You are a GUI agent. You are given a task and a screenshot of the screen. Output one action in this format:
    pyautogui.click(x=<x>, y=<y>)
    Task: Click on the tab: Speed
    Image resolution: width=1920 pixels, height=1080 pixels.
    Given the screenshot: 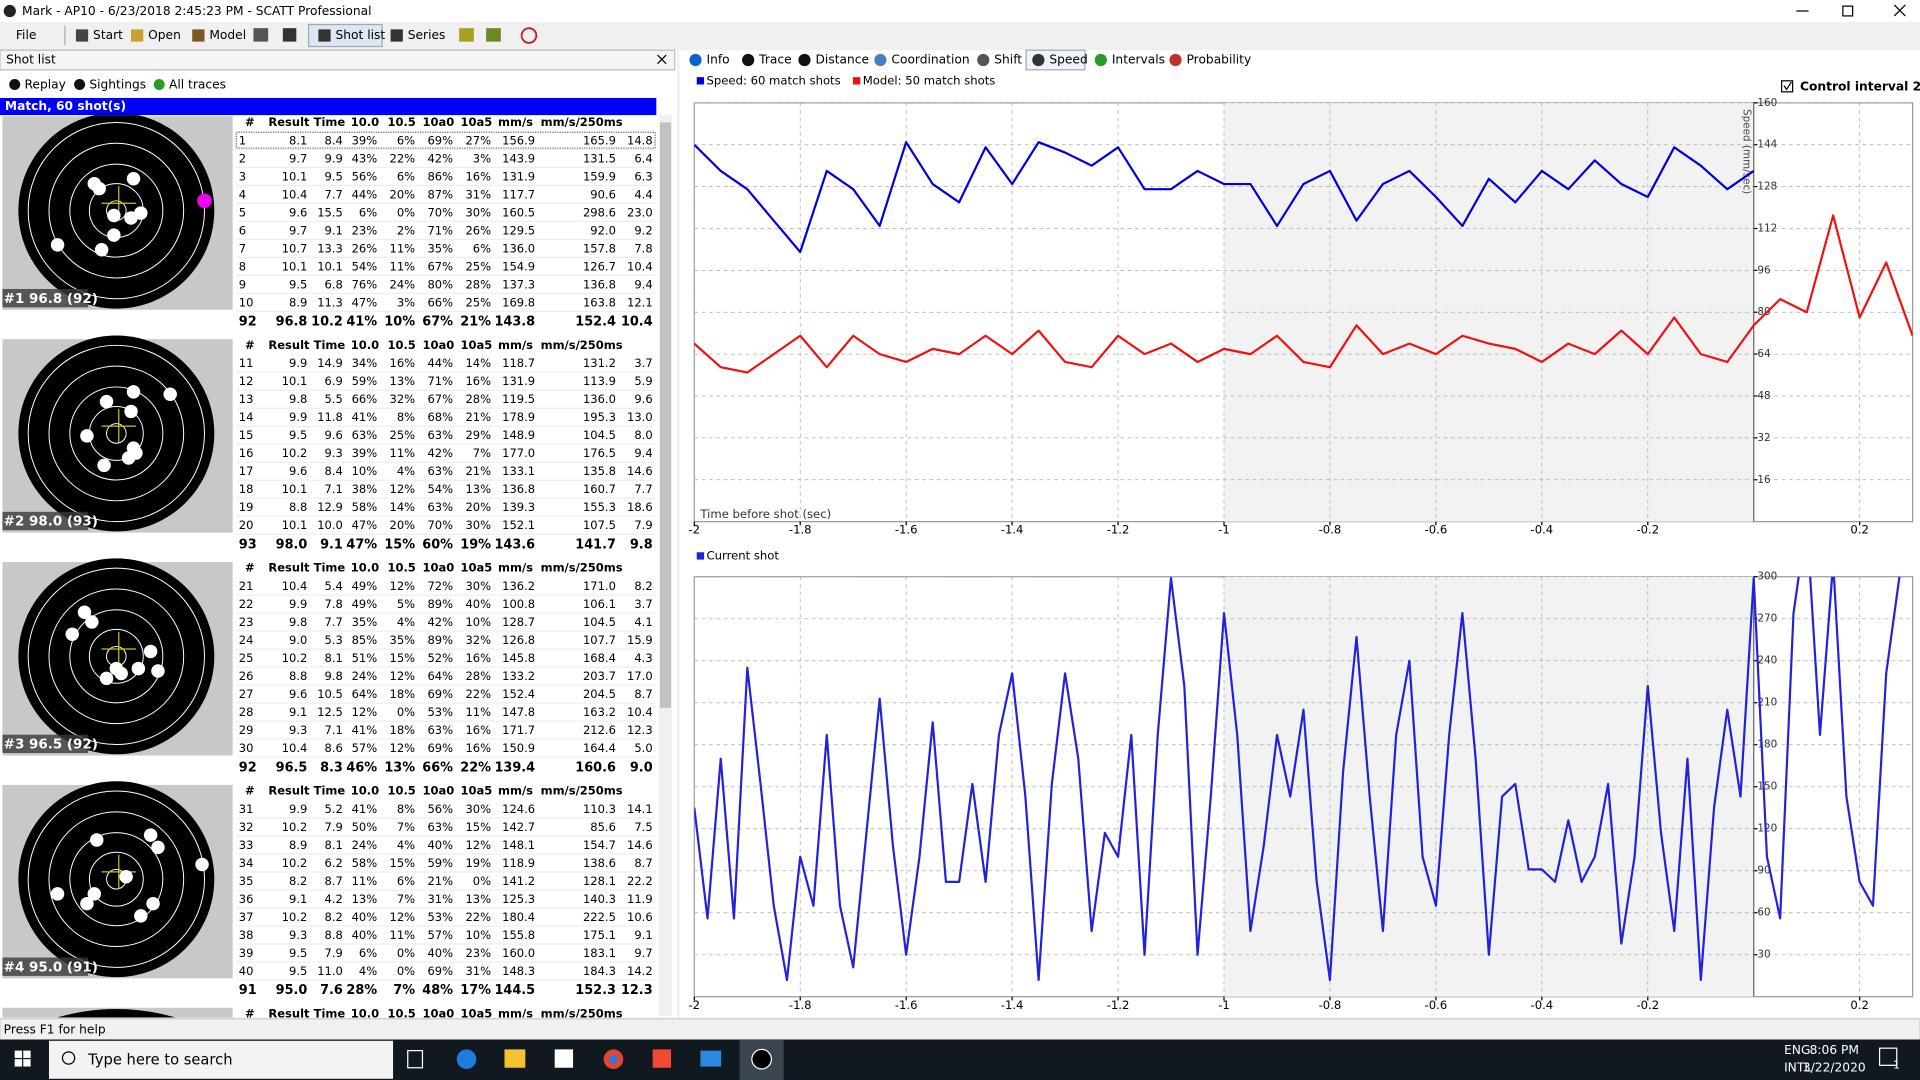 What is the action you would take?
    pyautogui.click(x=1068, y=60)
    